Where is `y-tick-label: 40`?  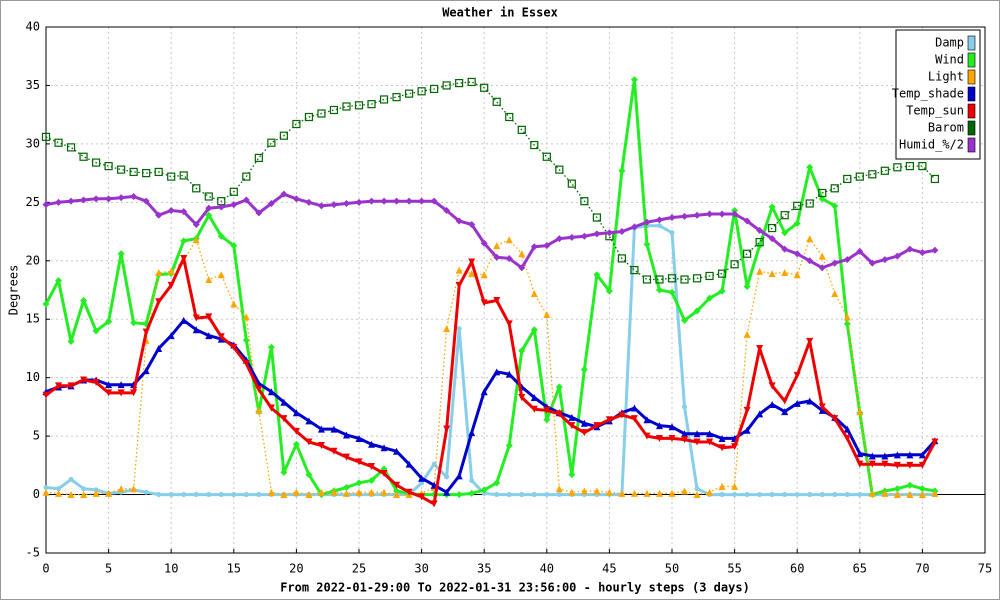 y-tick-label: 40 is located at coordinates (33, 27).